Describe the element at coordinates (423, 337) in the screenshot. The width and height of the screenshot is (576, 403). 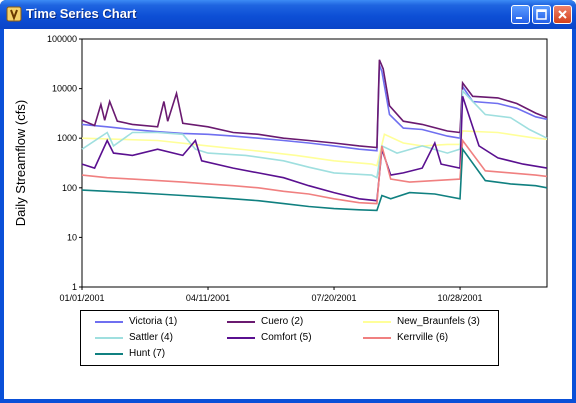
I see `legend-label: Kerrville (6)` at that location.